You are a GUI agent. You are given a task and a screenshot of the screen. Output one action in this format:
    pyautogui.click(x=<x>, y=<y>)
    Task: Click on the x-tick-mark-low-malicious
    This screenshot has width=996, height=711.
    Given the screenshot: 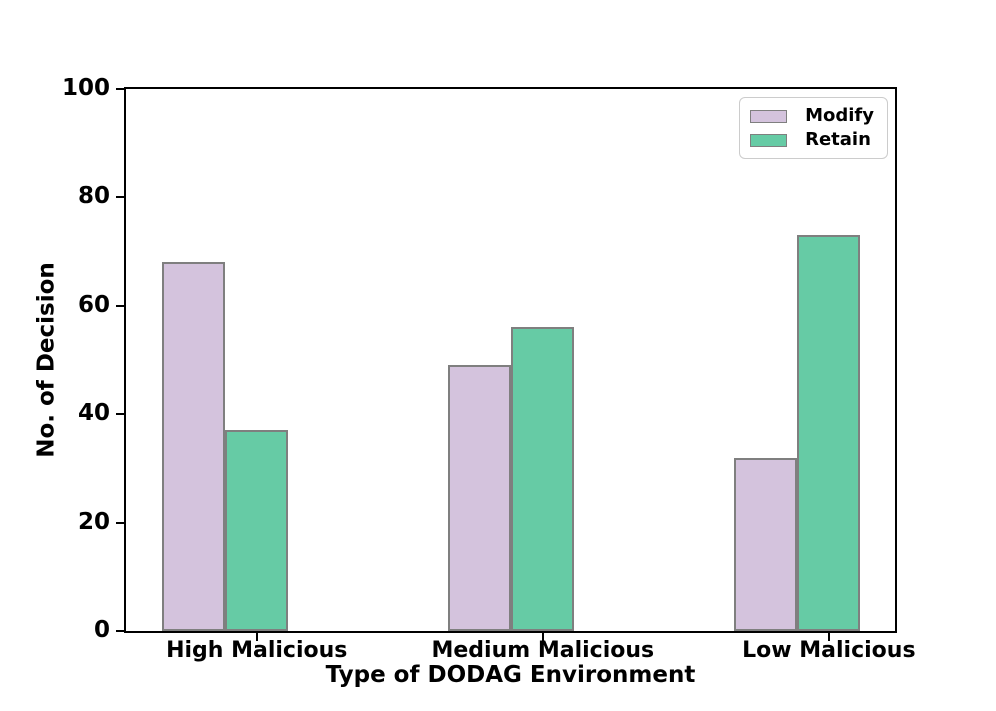 What is the action you would take?
    pyautogui.click(x=828, y=637)
    